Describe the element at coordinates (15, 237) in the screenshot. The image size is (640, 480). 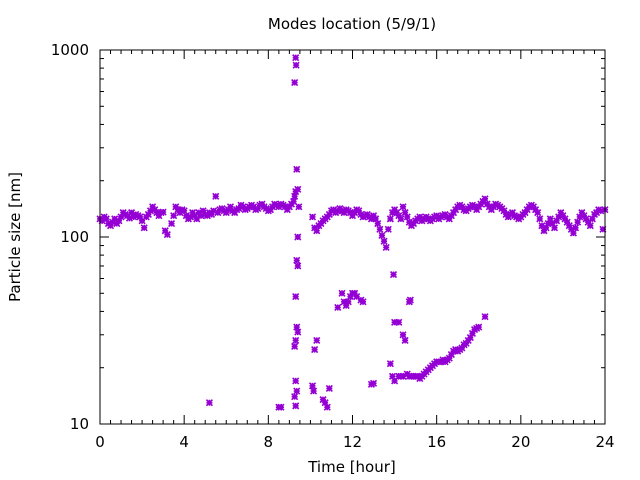
I see `y-axis-label: Particle size [nm]` at that location.